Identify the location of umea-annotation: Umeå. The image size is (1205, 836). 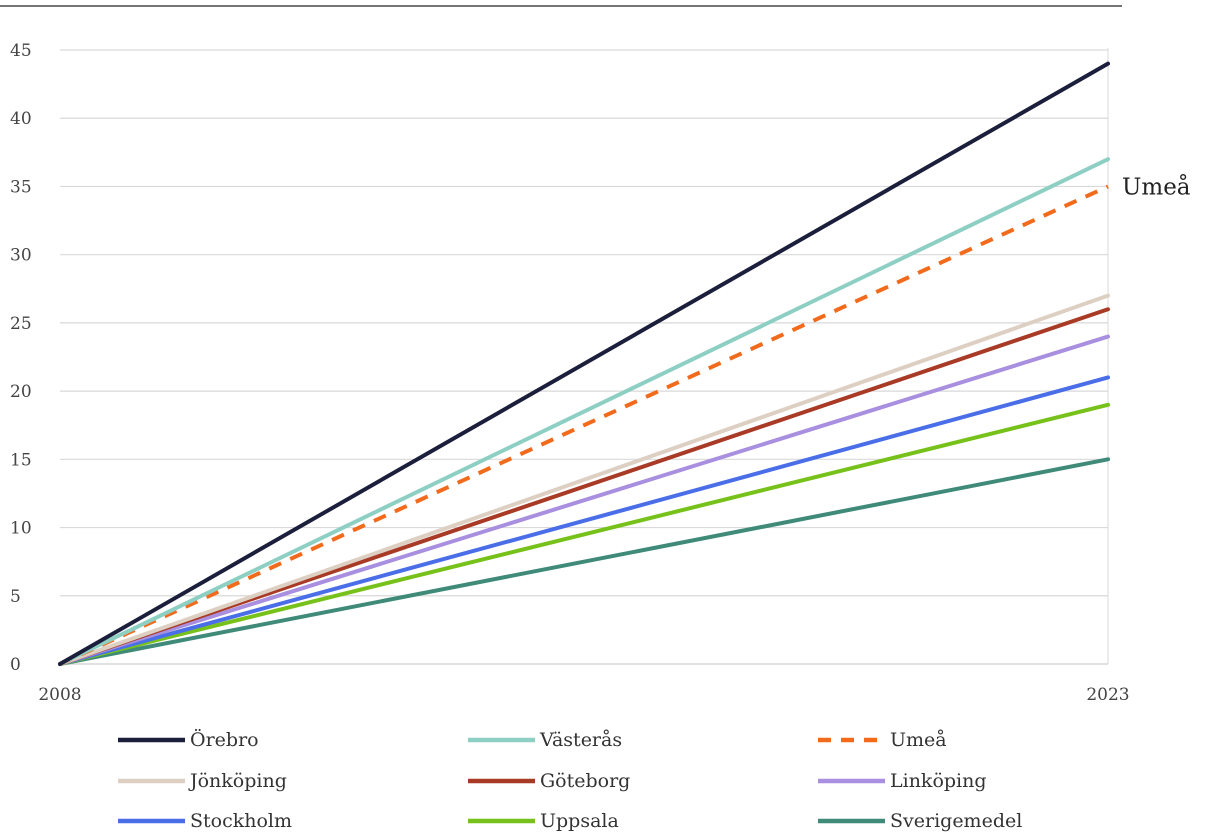
(1156, 186).